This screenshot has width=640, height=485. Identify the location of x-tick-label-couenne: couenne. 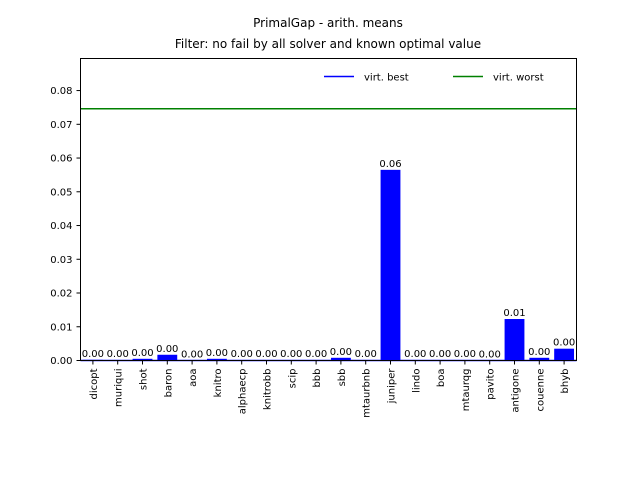
(540, 390).